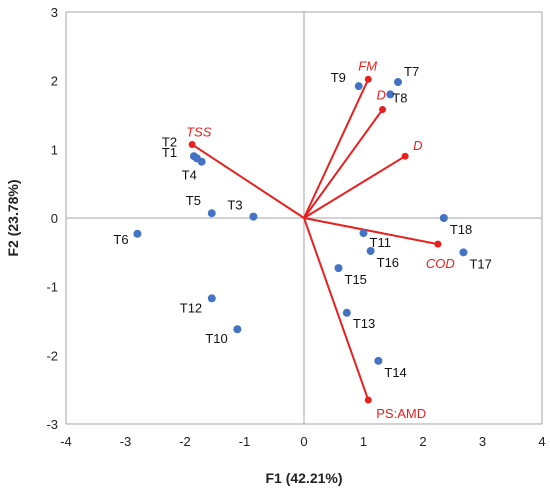 The height and width of the screenshot is (492, 550). I want to click on x-tick-label: -3, so click(126, 441).